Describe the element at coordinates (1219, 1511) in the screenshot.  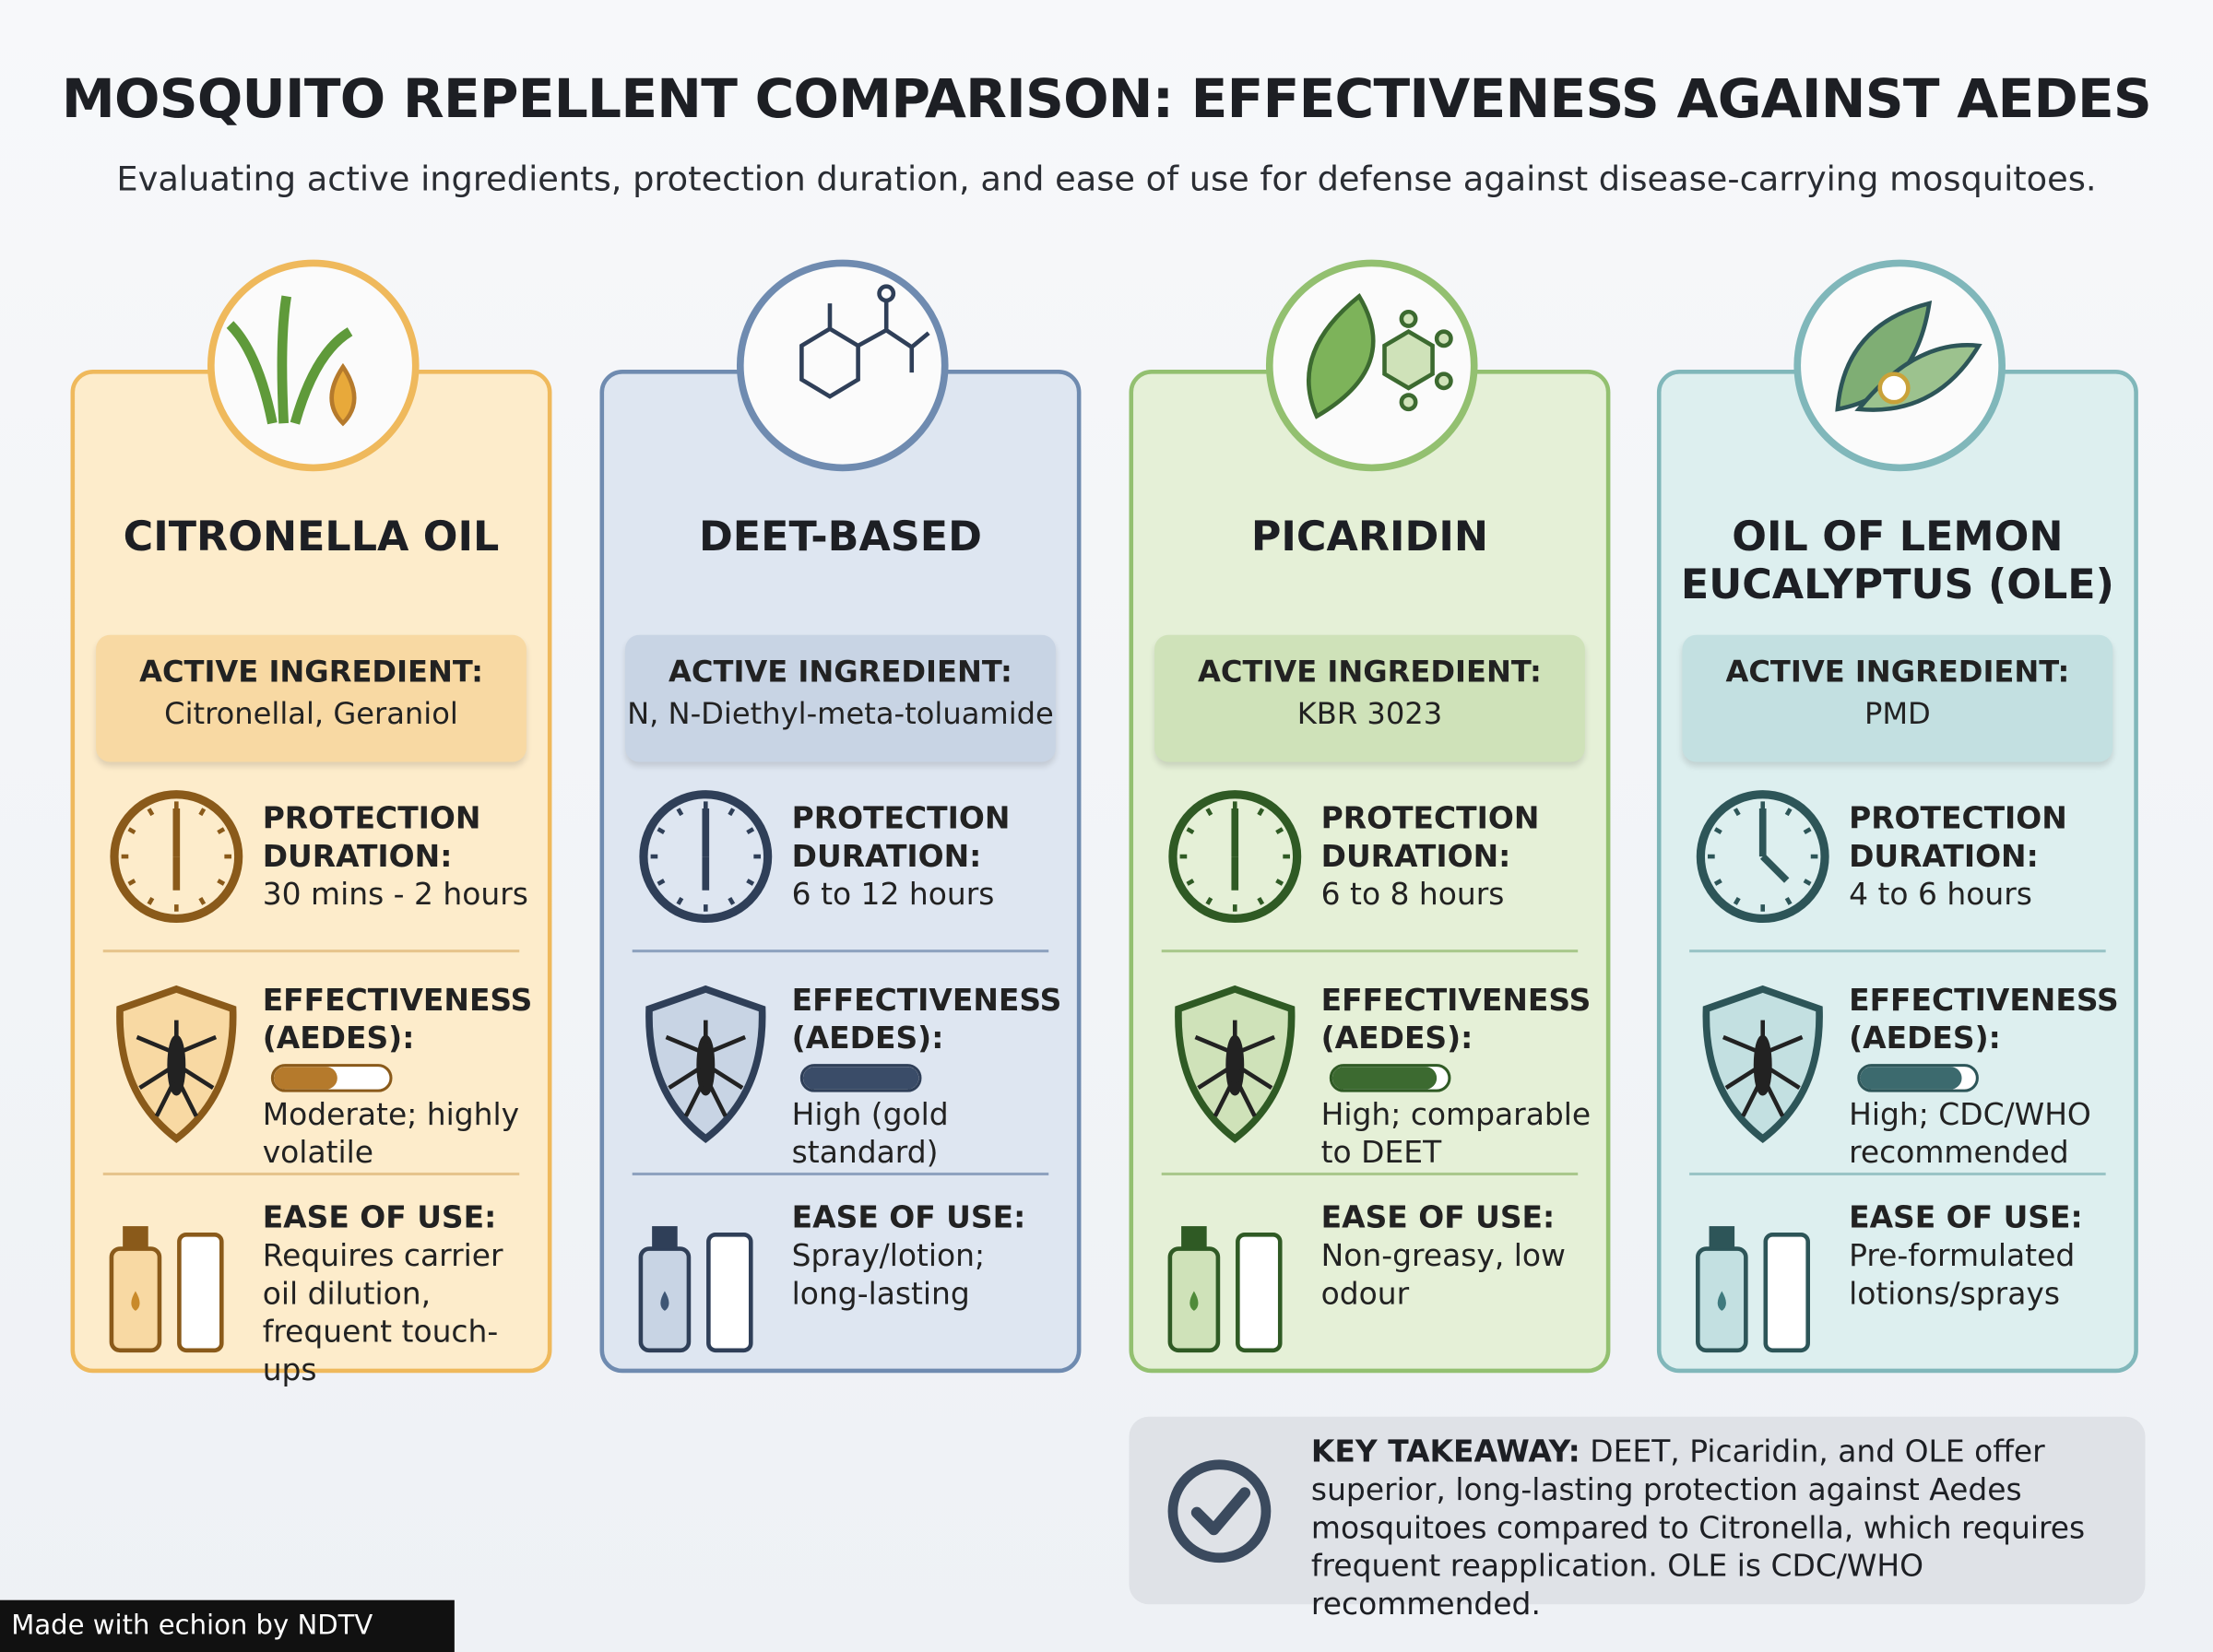
I see `check-icon` at that location.